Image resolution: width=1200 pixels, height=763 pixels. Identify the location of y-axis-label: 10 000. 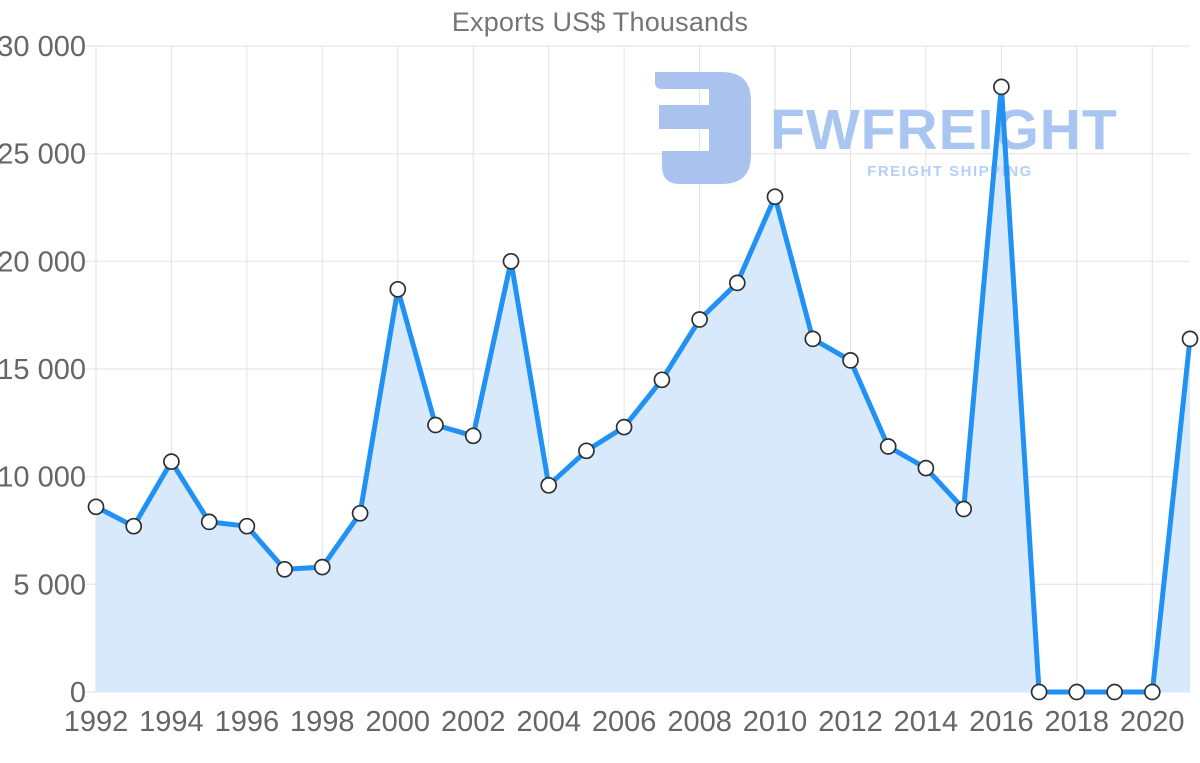
(43, 478).